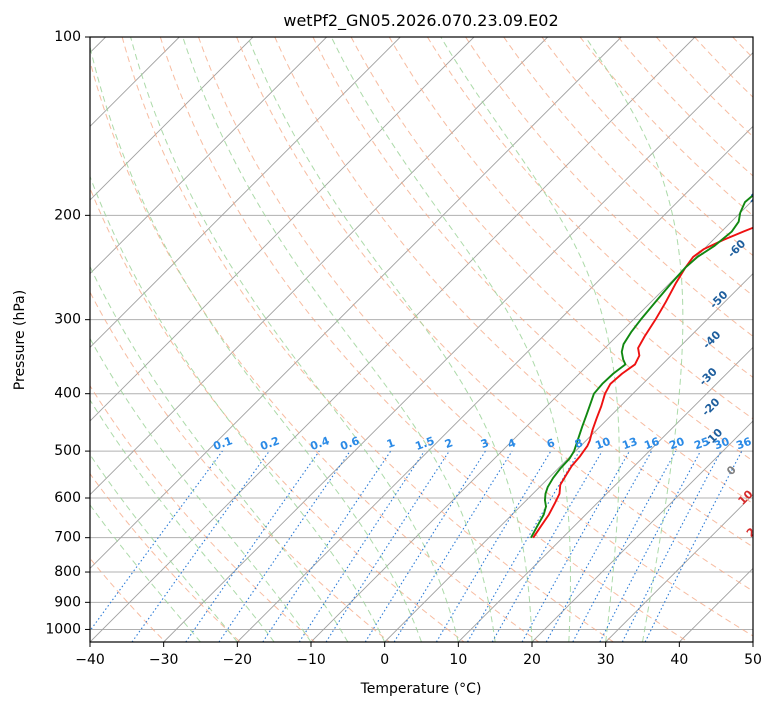  What do you see at coordinates (67, 215) in the screenshot?
I see `y-tick-label: 200` at bounding box center [67, 215].